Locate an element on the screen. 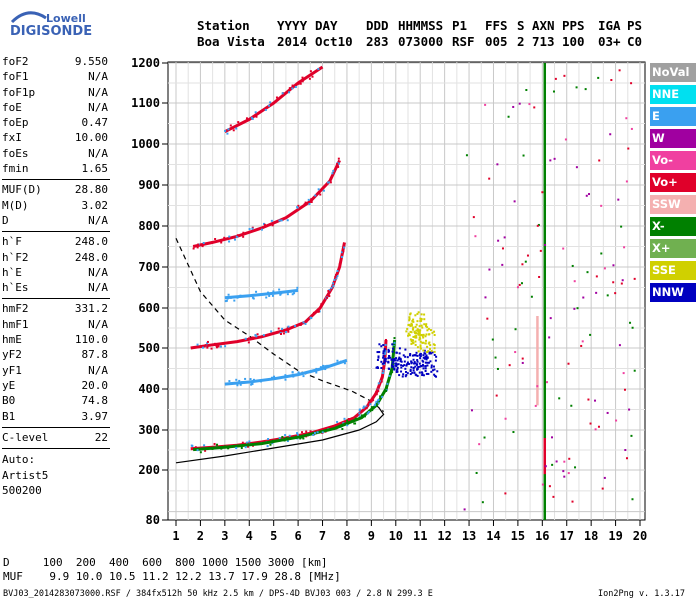 The height and width of the screenshot is (600, 700). trace-X- is located at coordinates (294, 395).